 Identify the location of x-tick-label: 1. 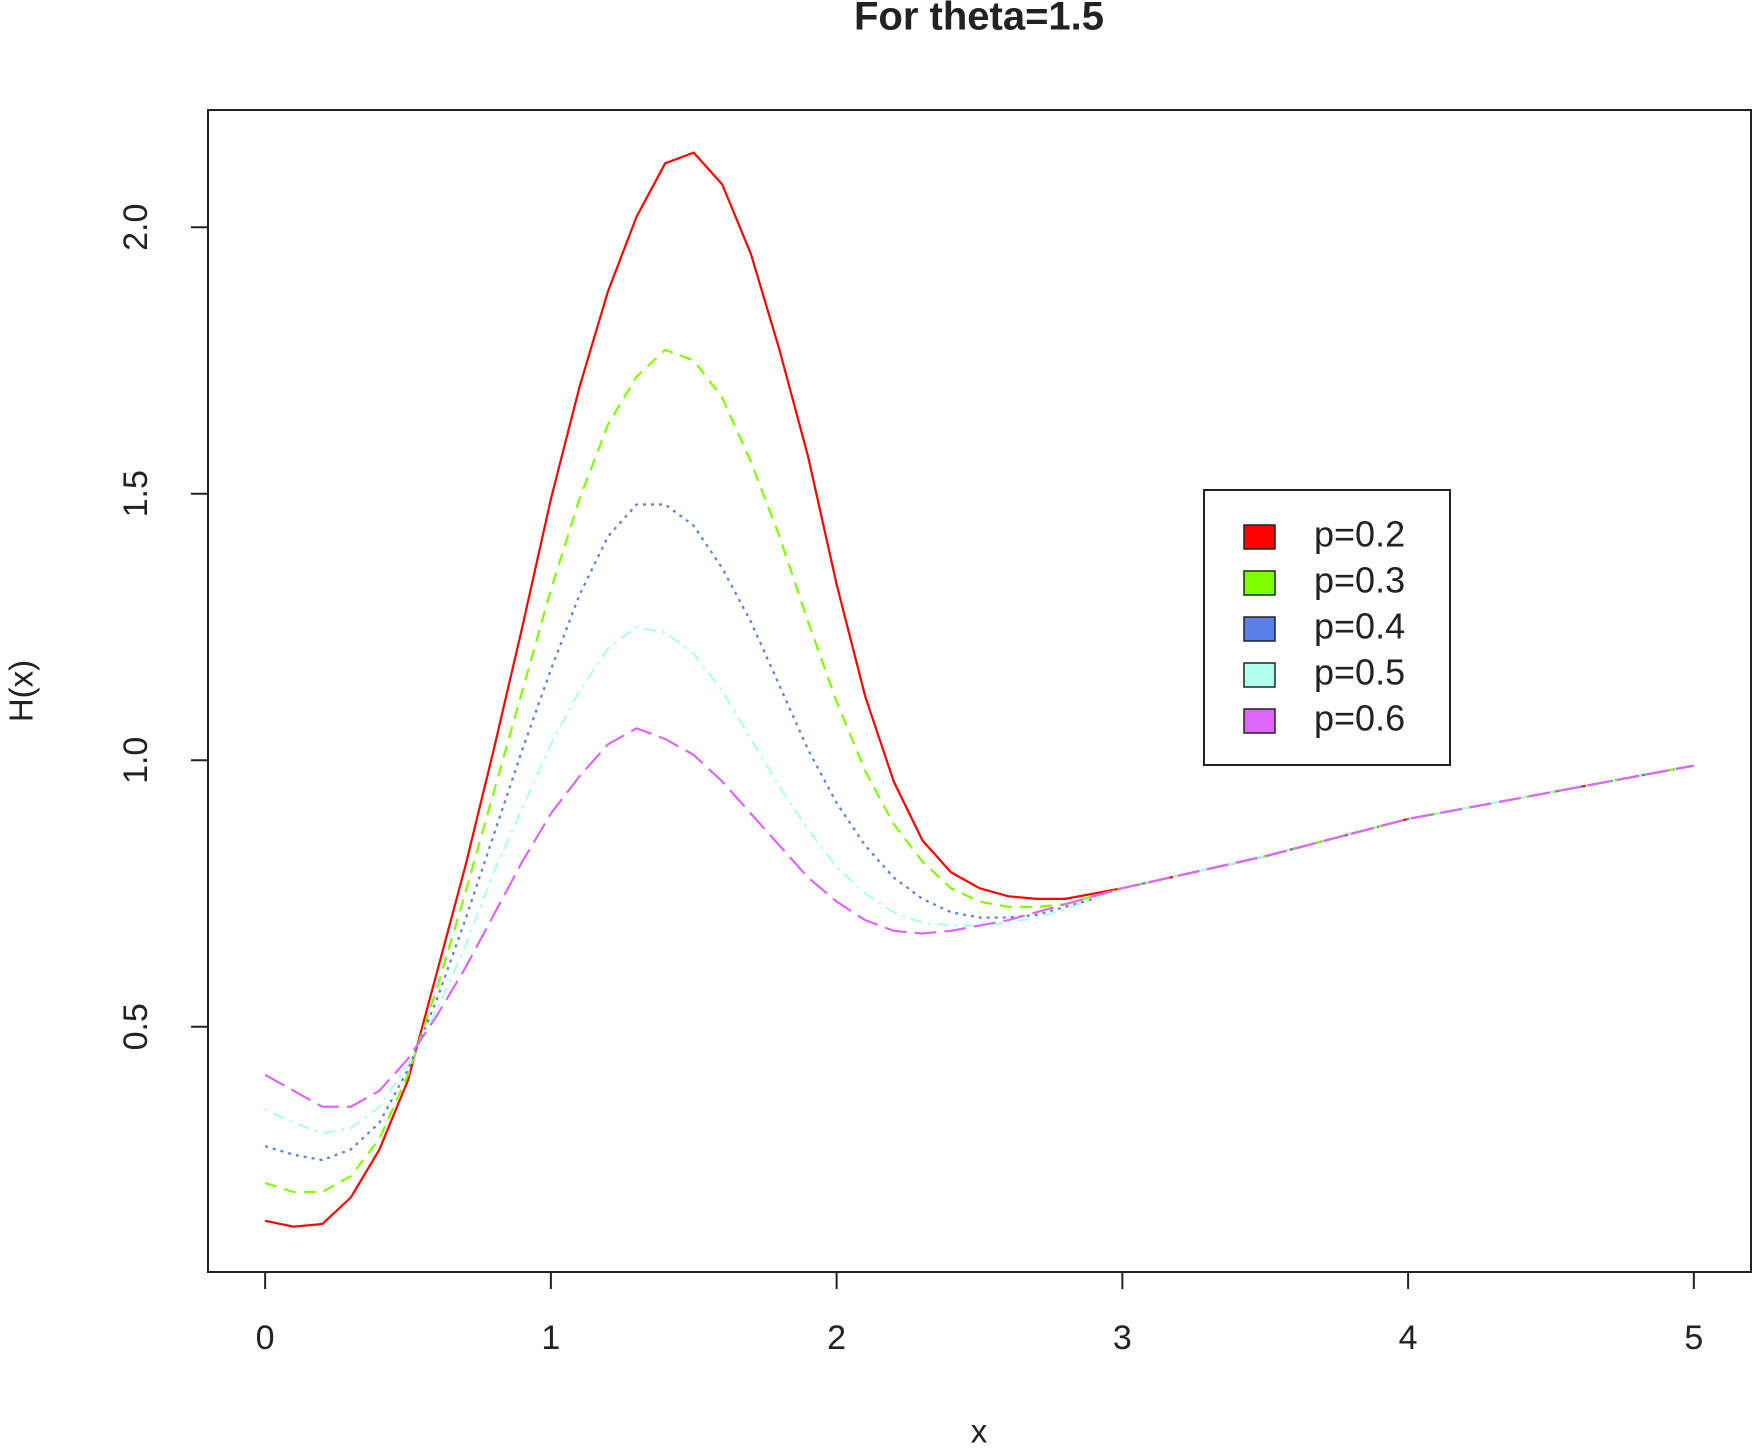
(550, 1338).